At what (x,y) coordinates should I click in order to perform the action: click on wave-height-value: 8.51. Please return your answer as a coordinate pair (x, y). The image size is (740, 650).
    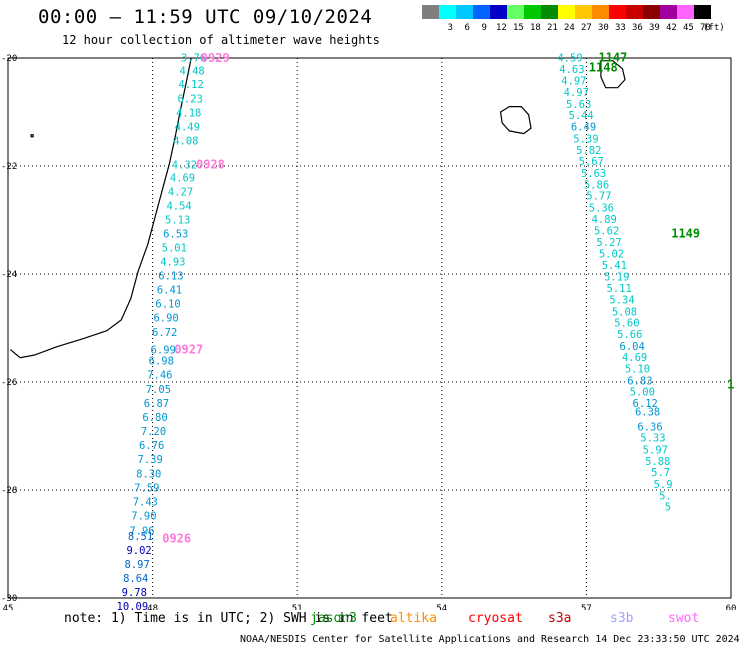
    Looking at the image, I should click on (140, 537).